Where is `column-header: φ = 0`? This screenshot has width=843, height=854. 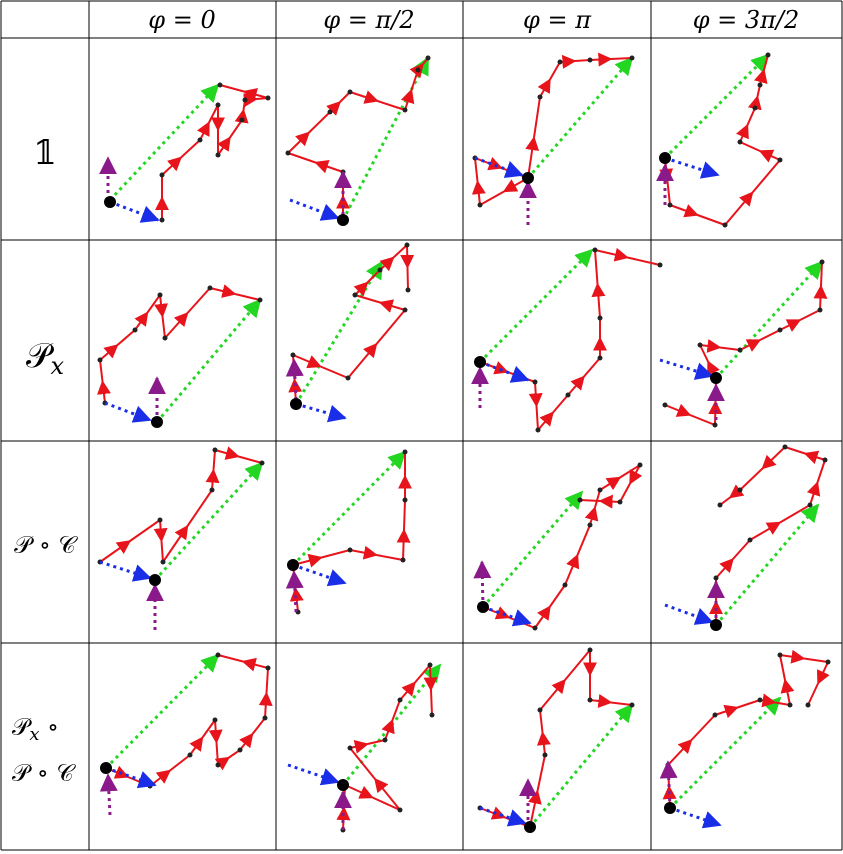 column-header: φ = 0 is located at coordinates (181, 20).